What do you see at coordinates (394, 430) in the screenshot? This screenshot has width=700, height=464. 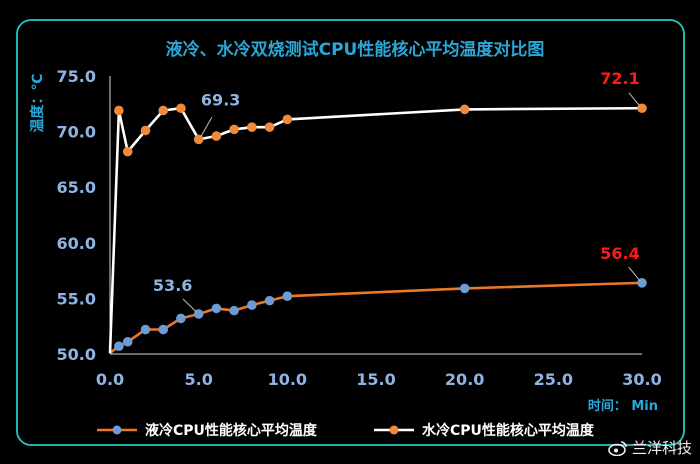 I see `legend-marker-water` at bounding box center [394, 430].